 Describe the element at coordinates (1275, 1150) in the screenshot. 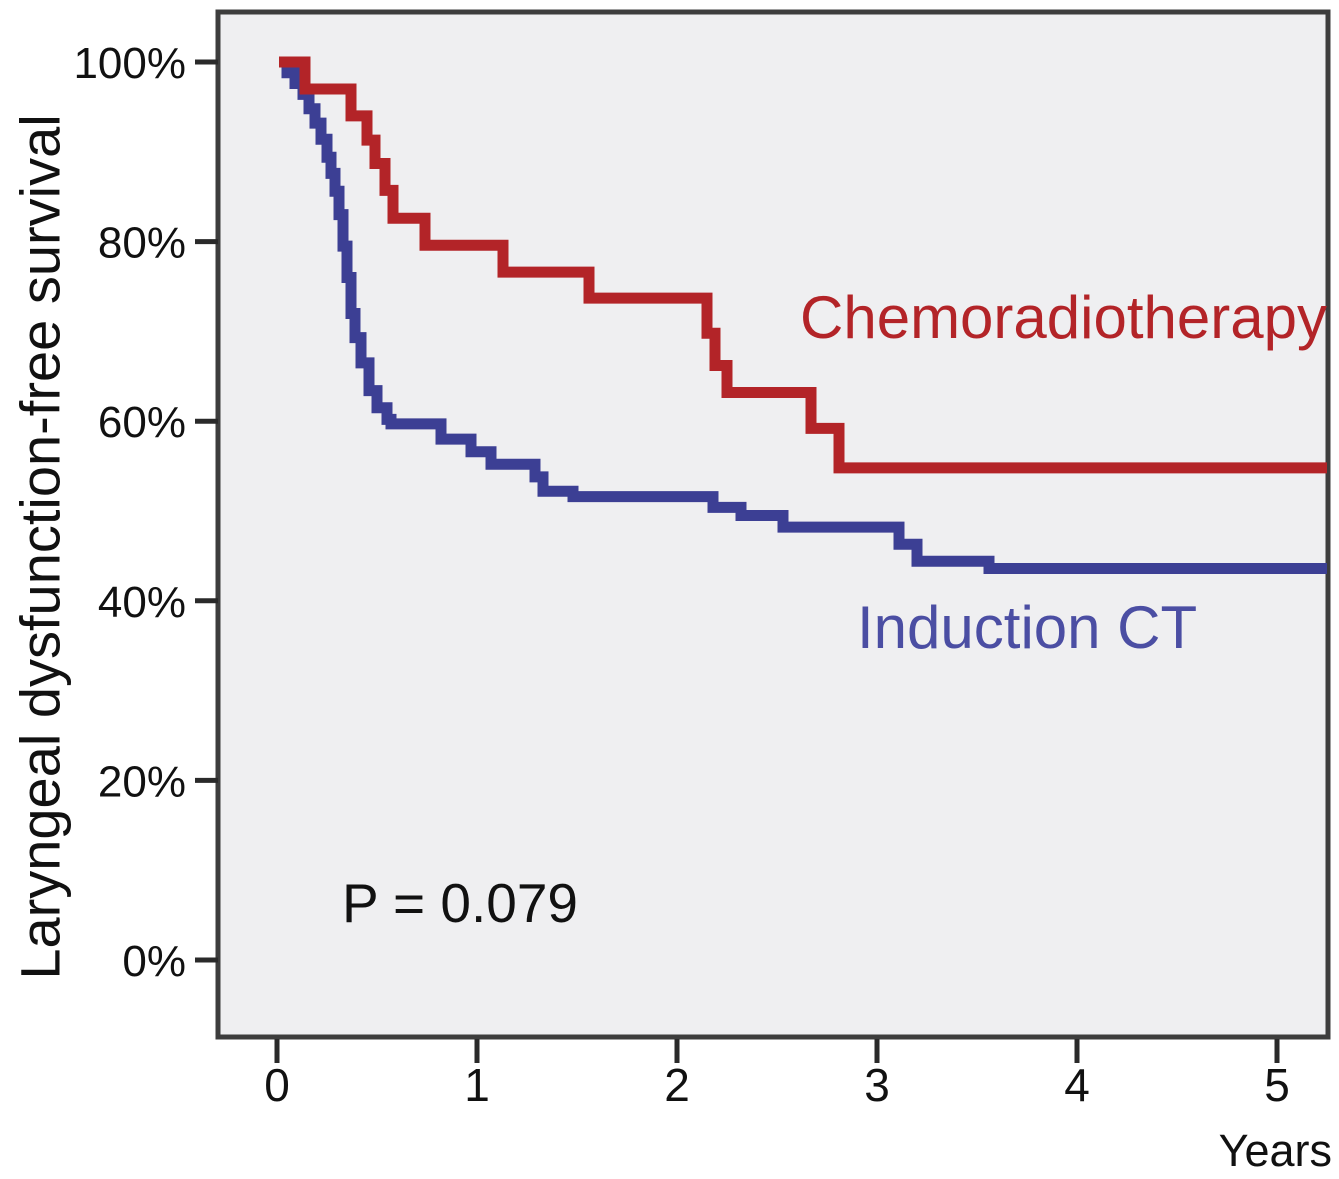

I see `x-axis-title: Years` at that location.